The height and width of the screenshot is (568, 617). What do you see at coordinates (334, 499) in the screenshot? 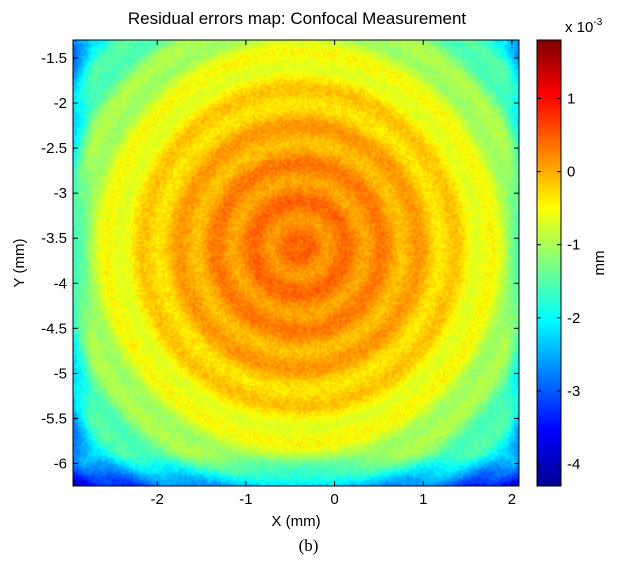
I see `x-tick-label: 0` at bounding box center [334, 499].